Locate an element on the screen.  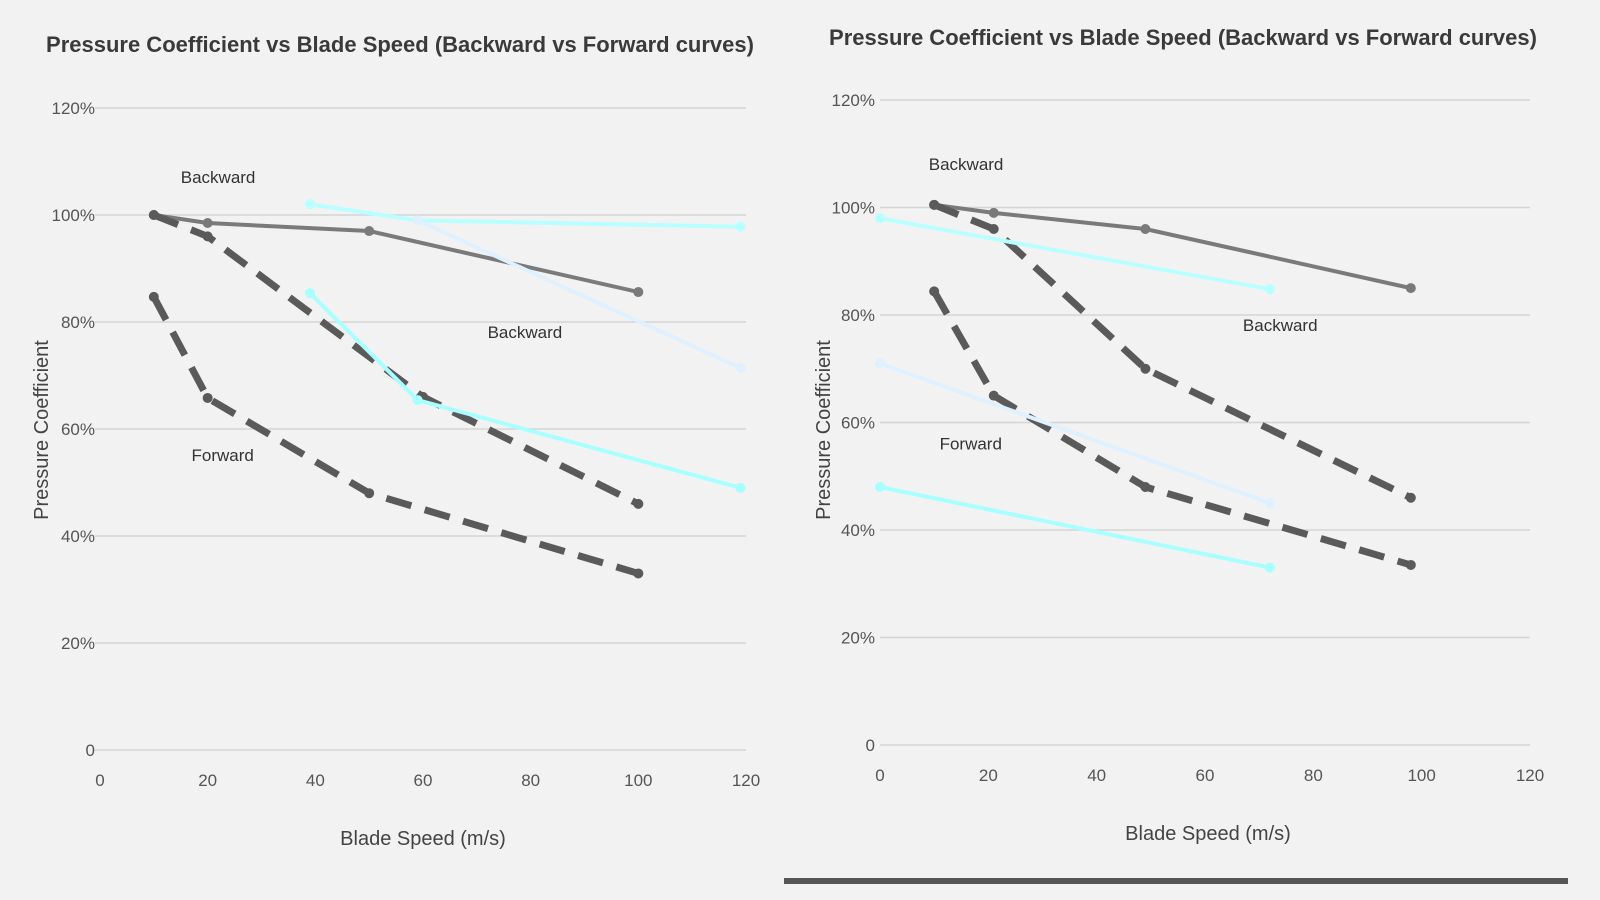
horizontal-scrollbar is located at coordinates (1176, 881).